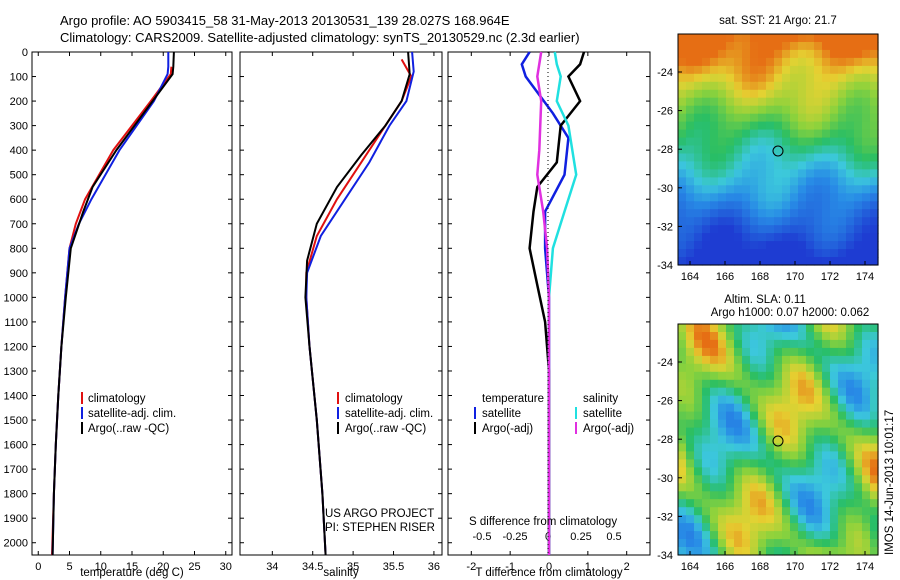  Describe the element at coordinates (19, 176) in the screenshot. I see `depth-tick-label: 500` at that location.